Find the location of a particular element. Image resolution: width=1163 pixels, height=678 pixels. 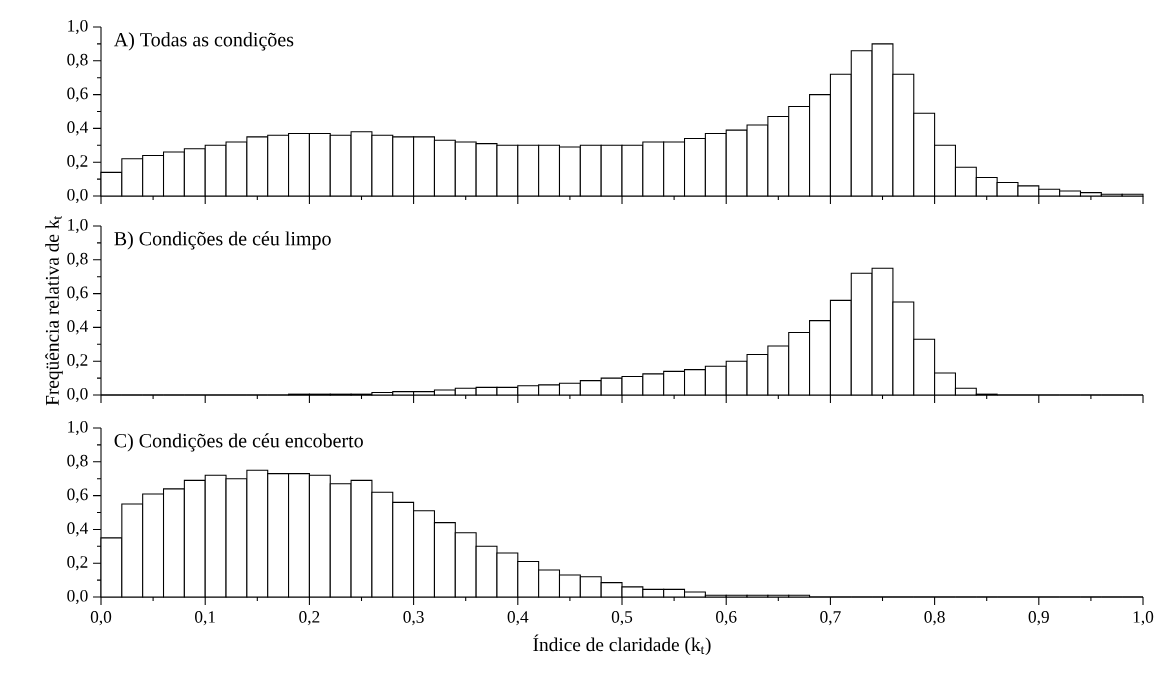

chart-title: A) Todas as condições is located at coordinates (203, 41).